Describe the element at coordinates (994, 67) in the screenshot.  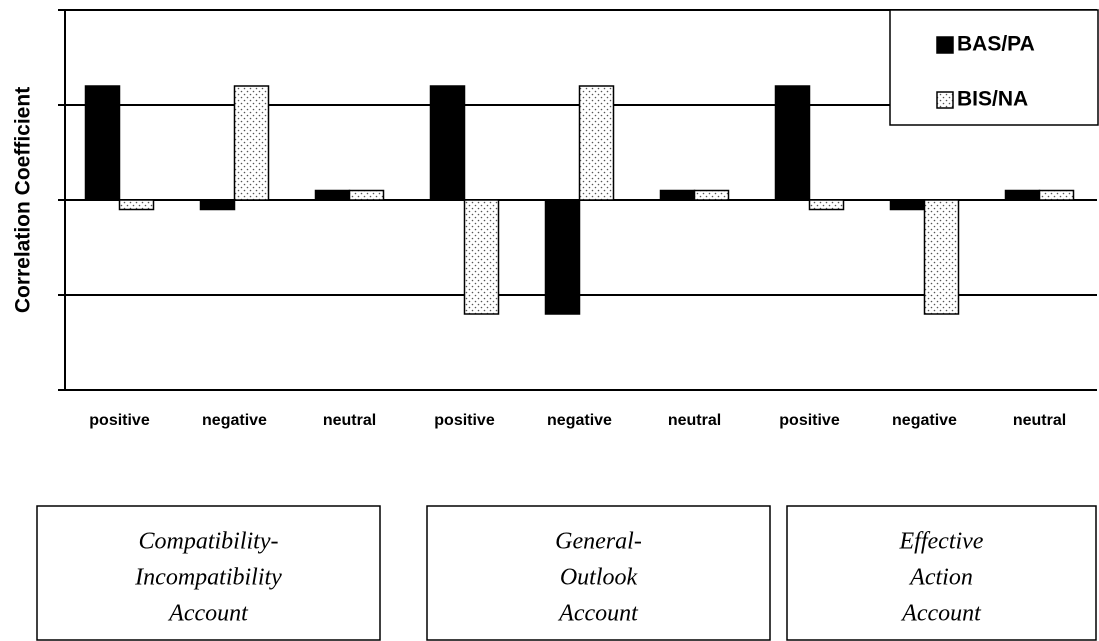
I see `legend-box` at that location.